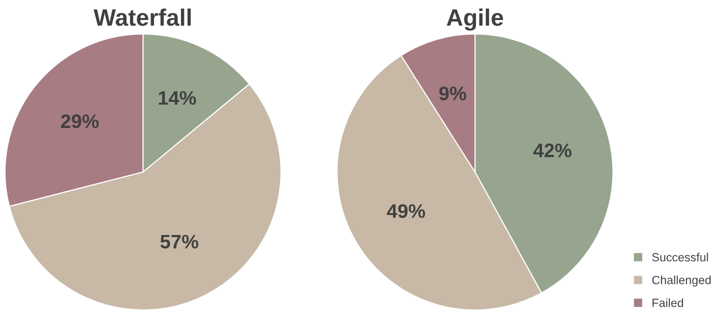 The image size is (722, 320). Describe the element at coordinates (668, 303) in the screenshot. I see `legend-label: Failed` at that location.